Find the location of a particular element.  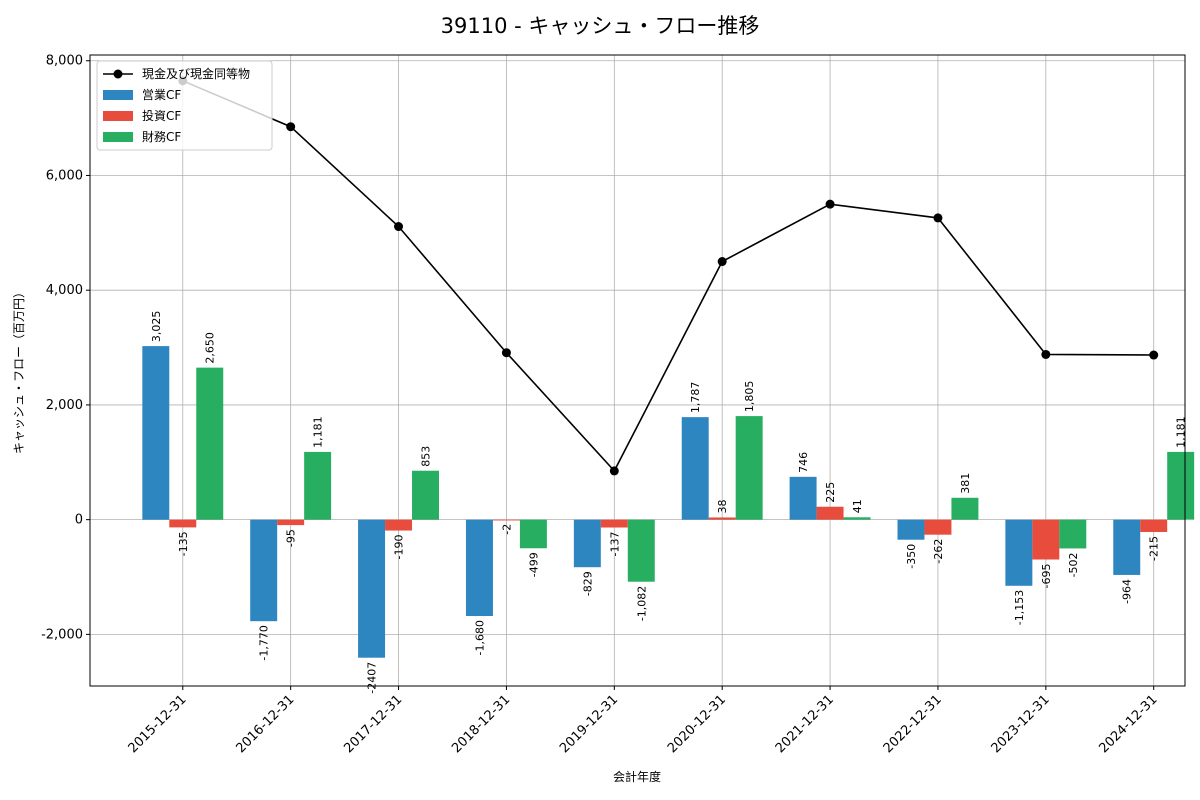

y-tick-label: -2,000 is located at coordinates (62, 634).